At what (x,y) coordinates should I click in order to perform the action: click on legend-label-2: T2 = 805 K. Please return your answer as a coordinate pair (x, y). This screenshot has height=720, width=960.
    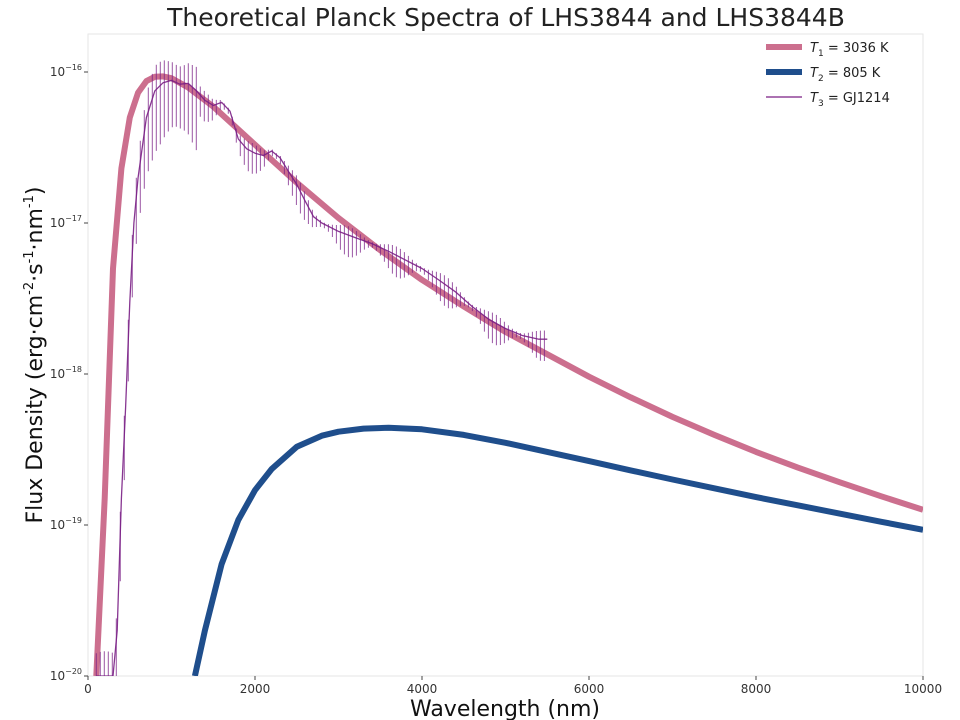
    Looking at the image, I should click on (845, 75).